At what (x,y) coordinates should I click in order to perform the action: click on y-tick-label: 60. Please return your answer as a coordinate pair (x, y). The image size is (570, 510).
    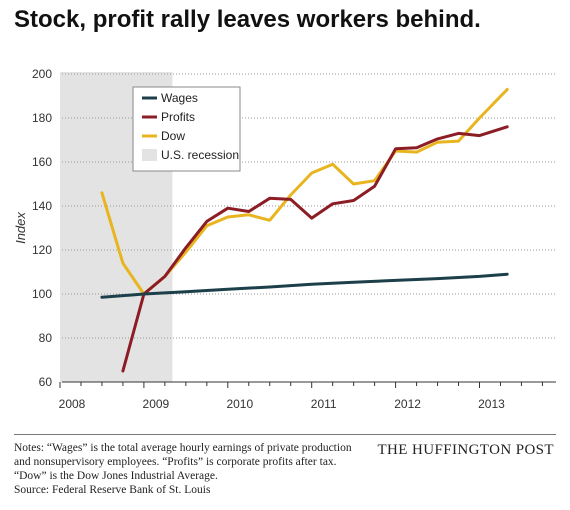
    Looking at the image, I should click on (46, 382).